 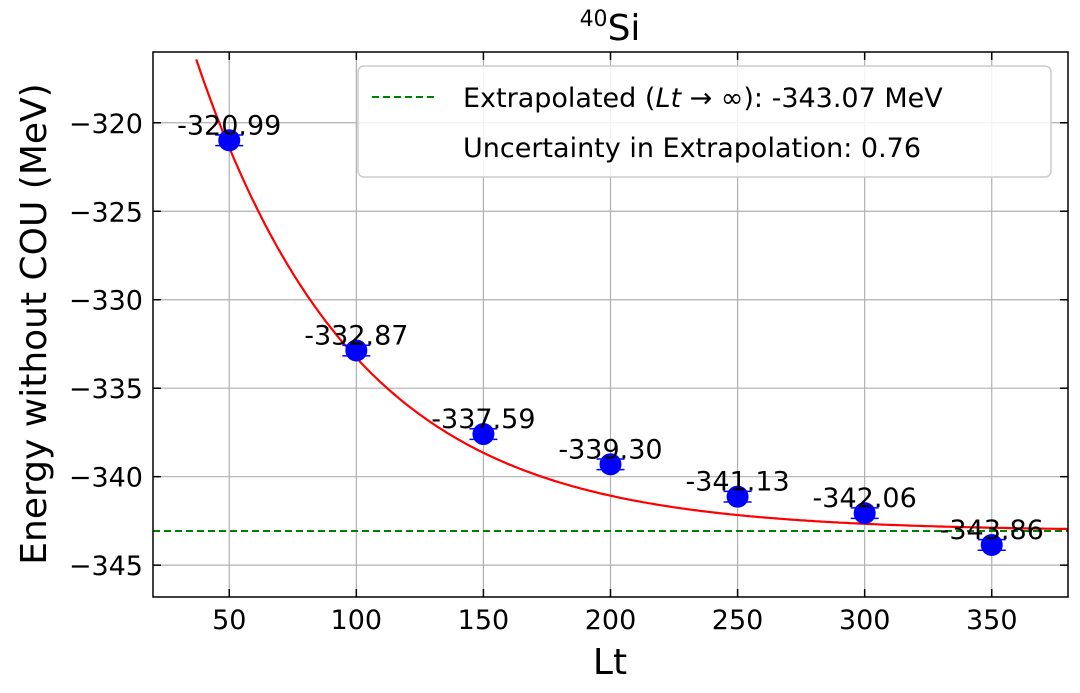 What do you see at coordinates (992, 530) in the screenshot?
I see `data-label: -343.86` at bounding box center [992, 530].